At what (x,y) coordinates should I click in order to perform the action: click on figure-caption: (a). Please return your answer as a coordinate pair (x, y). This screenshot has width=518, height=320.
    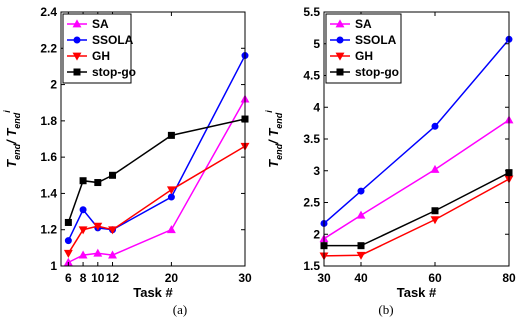
    Looking at the image, I should click on (180, 309).